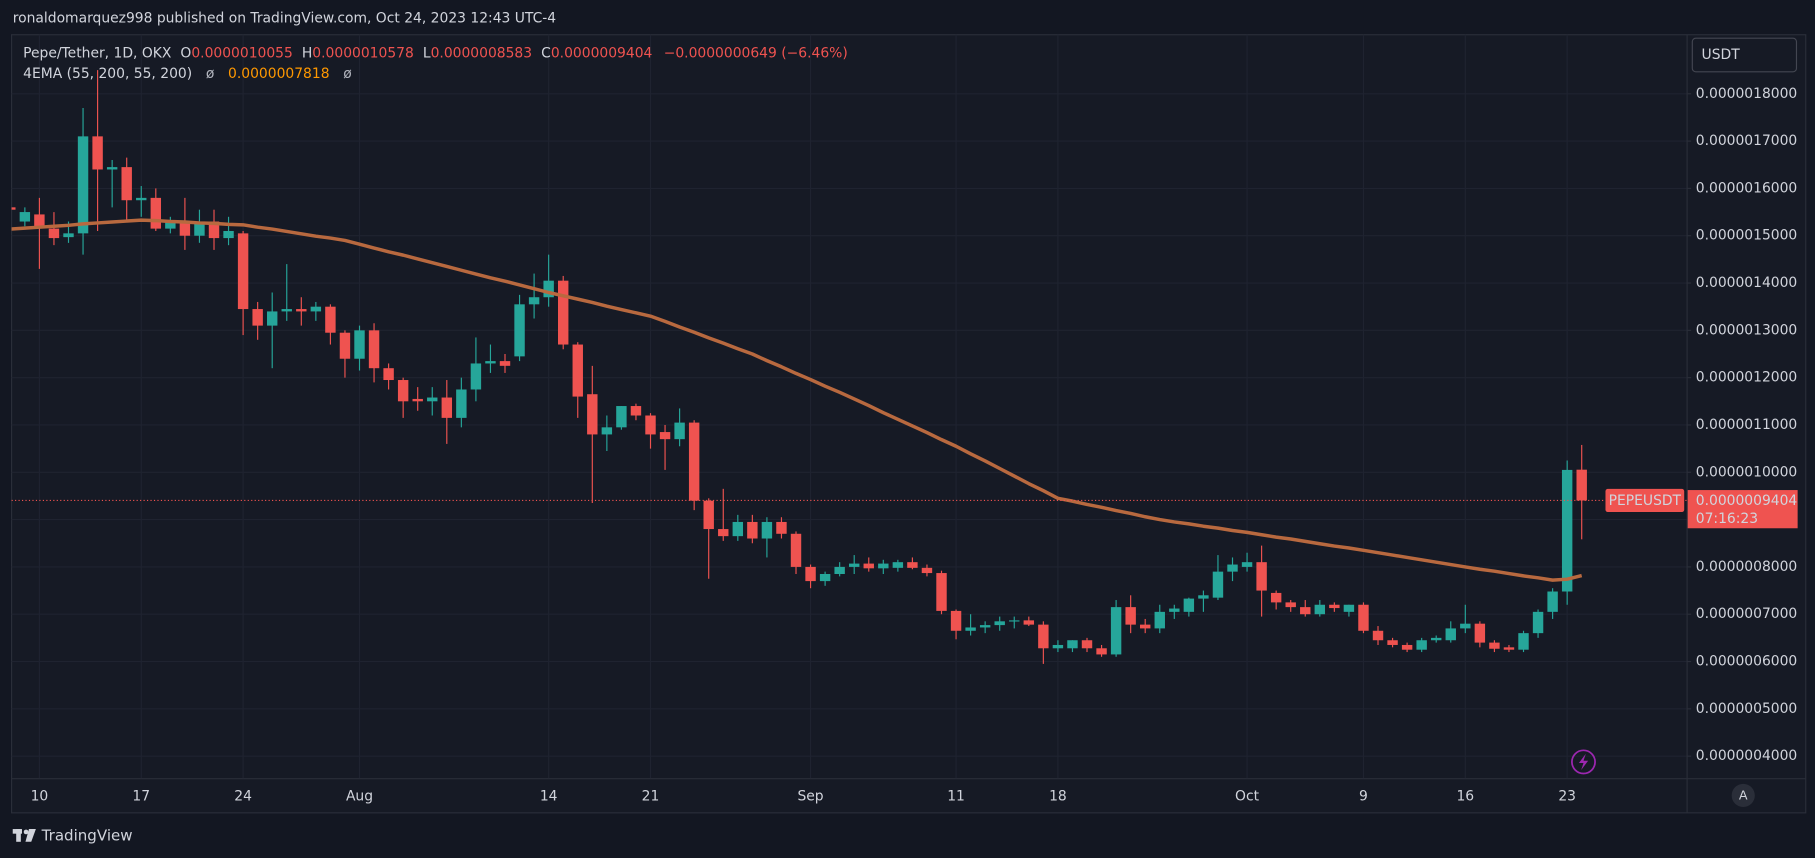  I want to click on scale-mode-label: A, so click(1743, 796).